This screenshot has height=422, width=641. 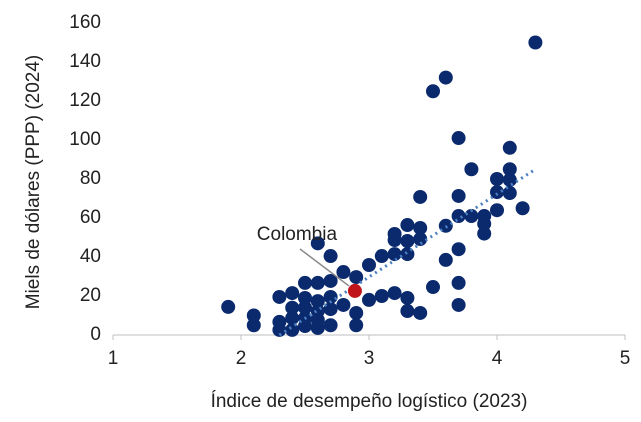 What do you see at coordinates (90, 256) in the screenshot?
I see `y-tick-label: 40` at bounding box center [90, 256].